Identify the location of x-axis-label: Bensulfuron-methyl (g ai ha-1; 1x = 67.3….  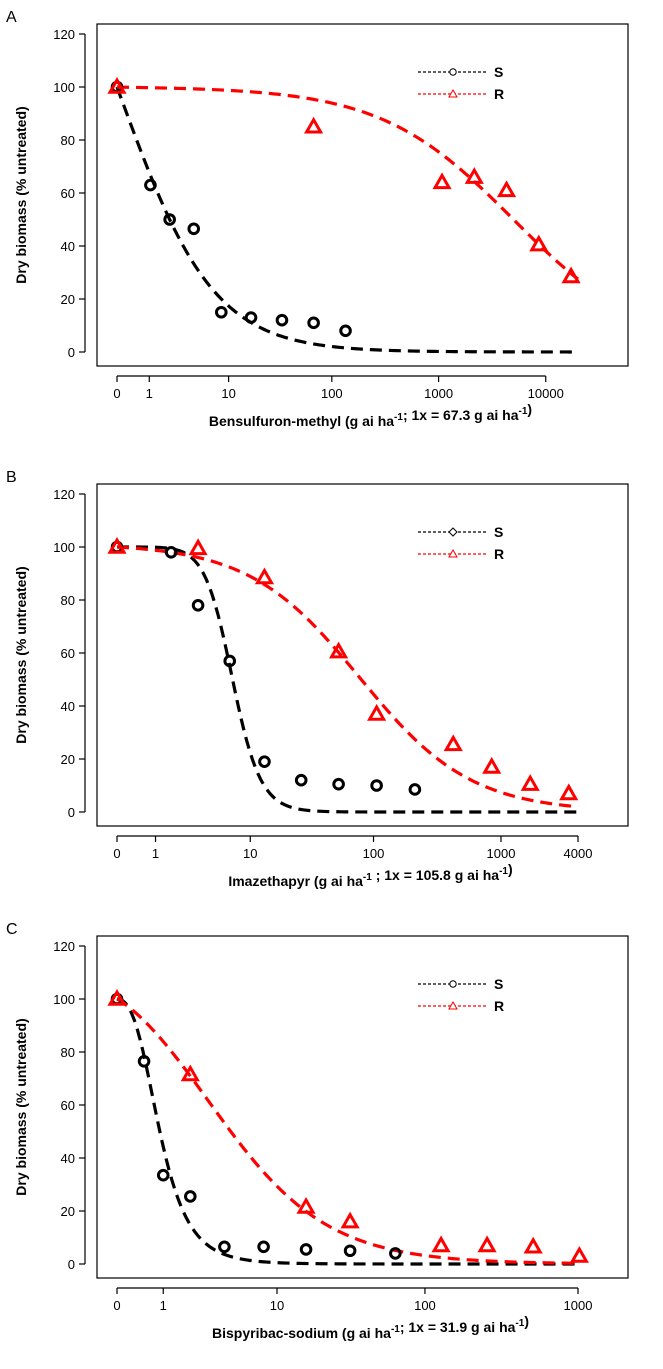
(370, 415).